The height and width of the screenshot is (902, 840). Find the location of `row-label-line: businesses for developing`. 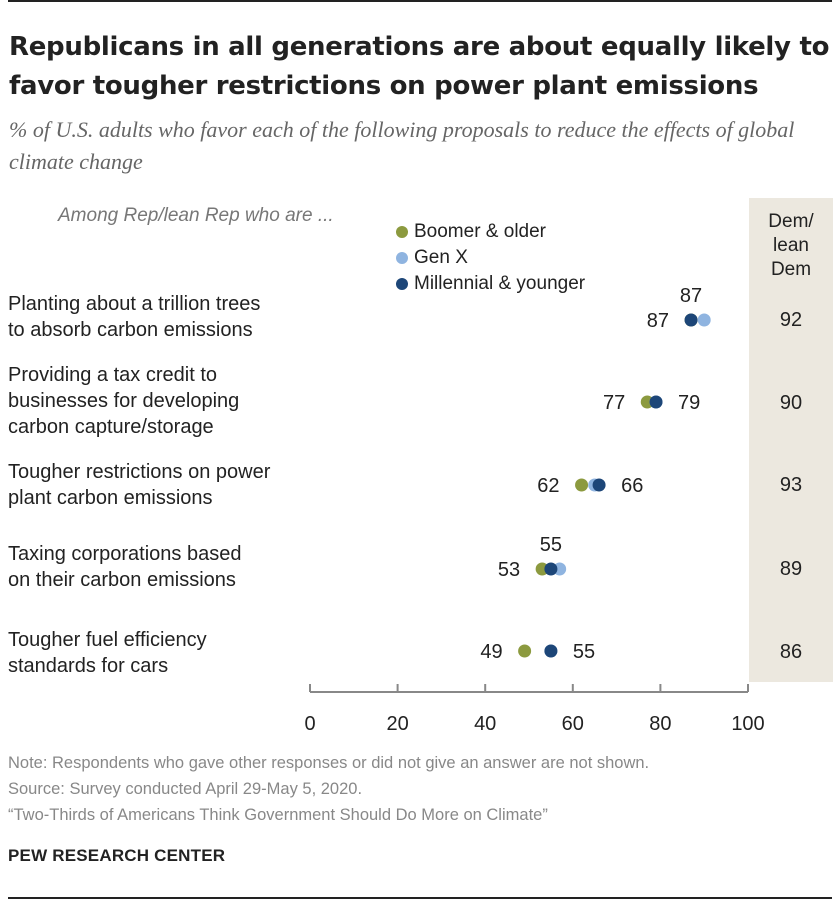

row-label-line: businesses for developing is located at coordinates (124, 401).